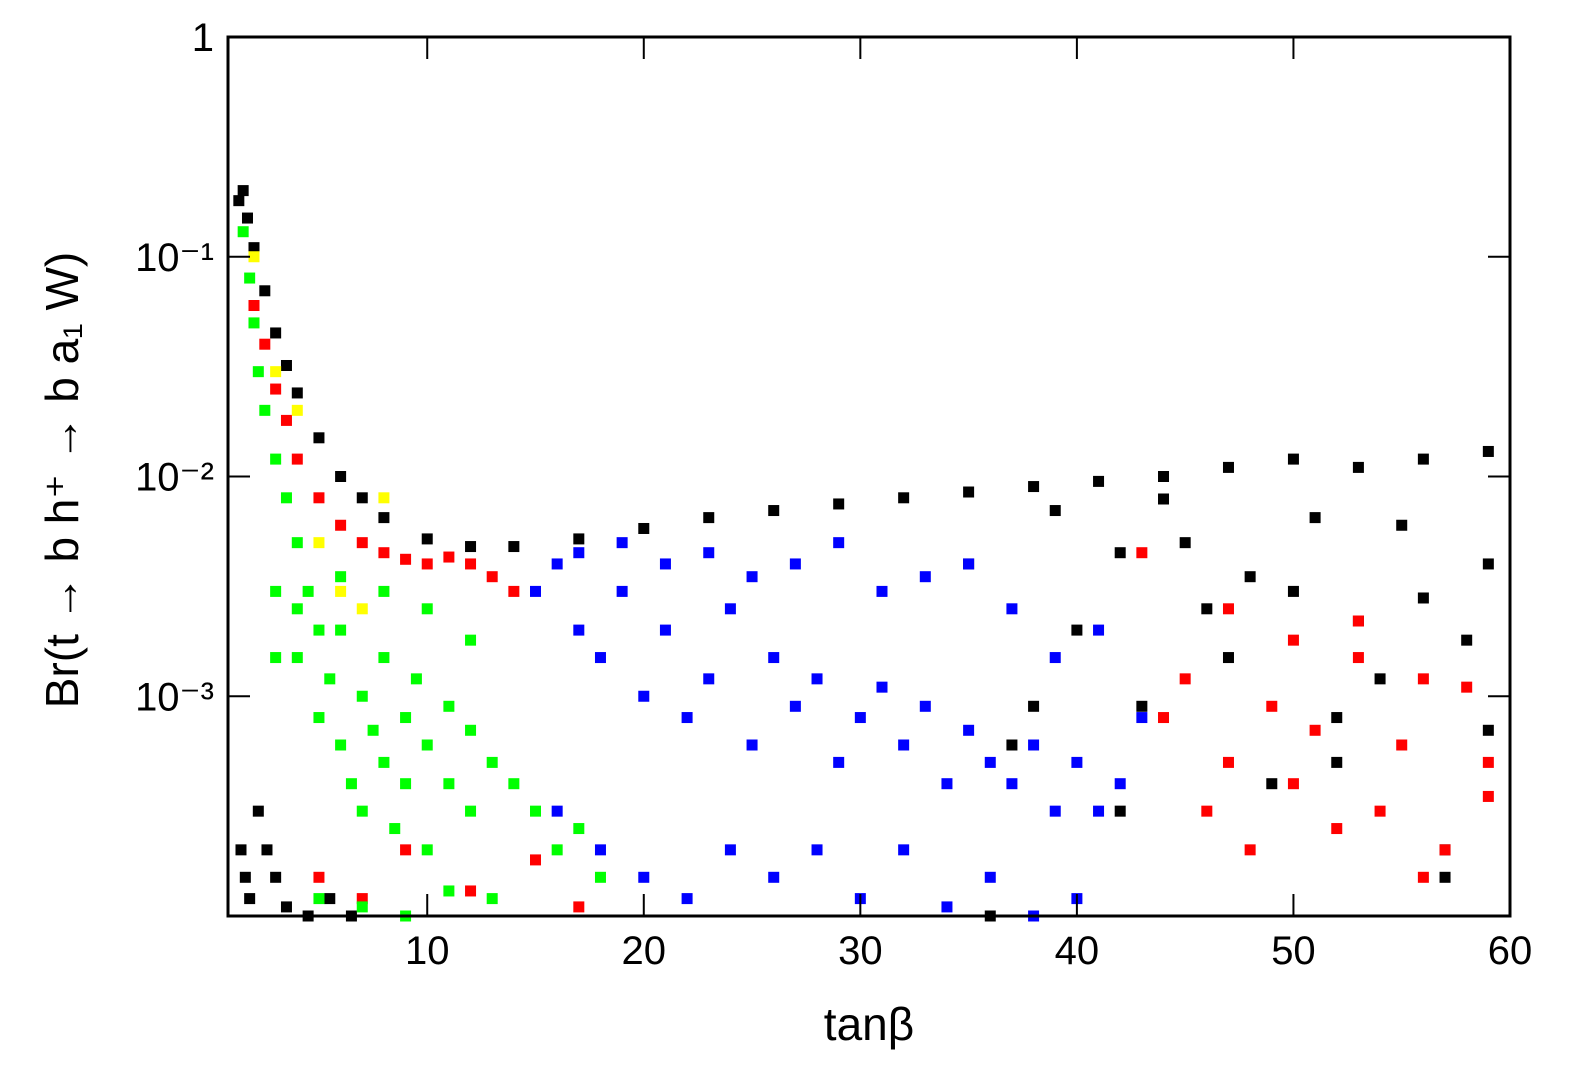 The image size is (1580, 1080). What do you see at coordinates (174, 258) in the screenshot?
I see `y-tick-label: 10⁻¹` at bounding box center [174, 258].